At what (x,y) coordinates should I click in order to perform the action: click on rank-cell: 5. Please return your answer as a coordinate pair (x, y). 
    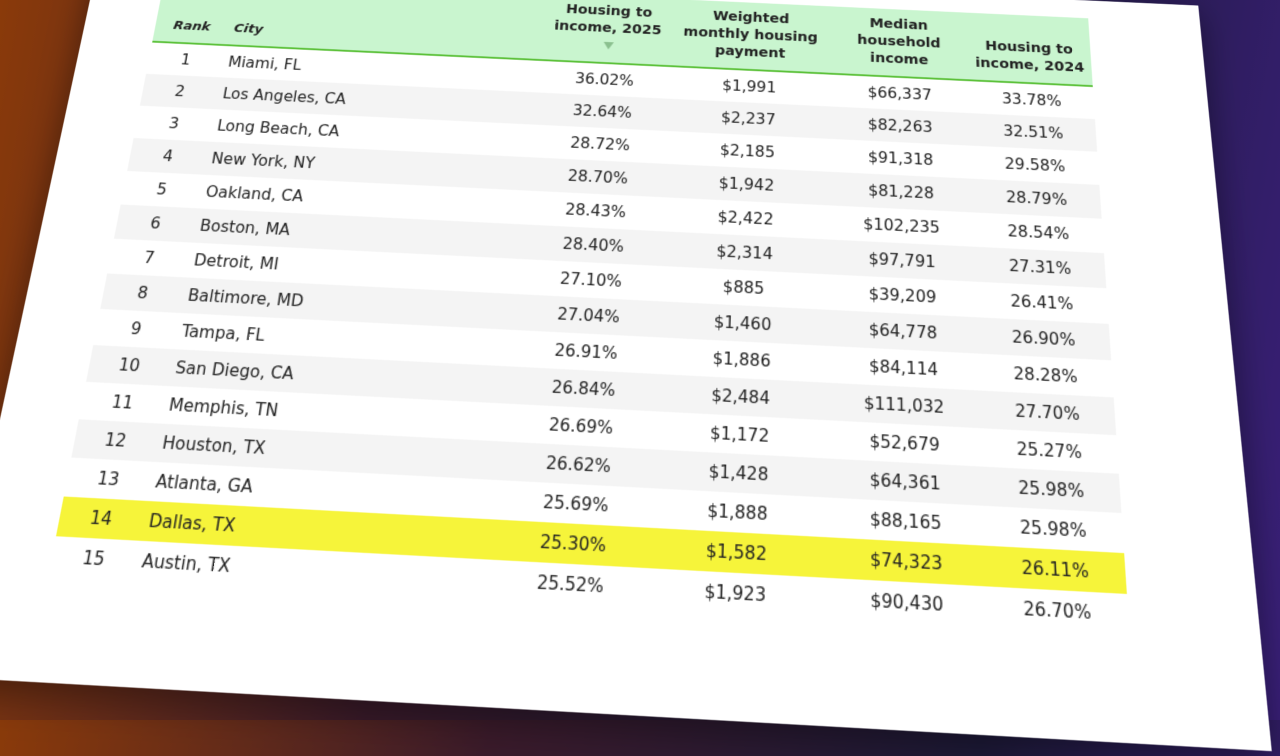
    Looking at the image, I should click on (162, 189).